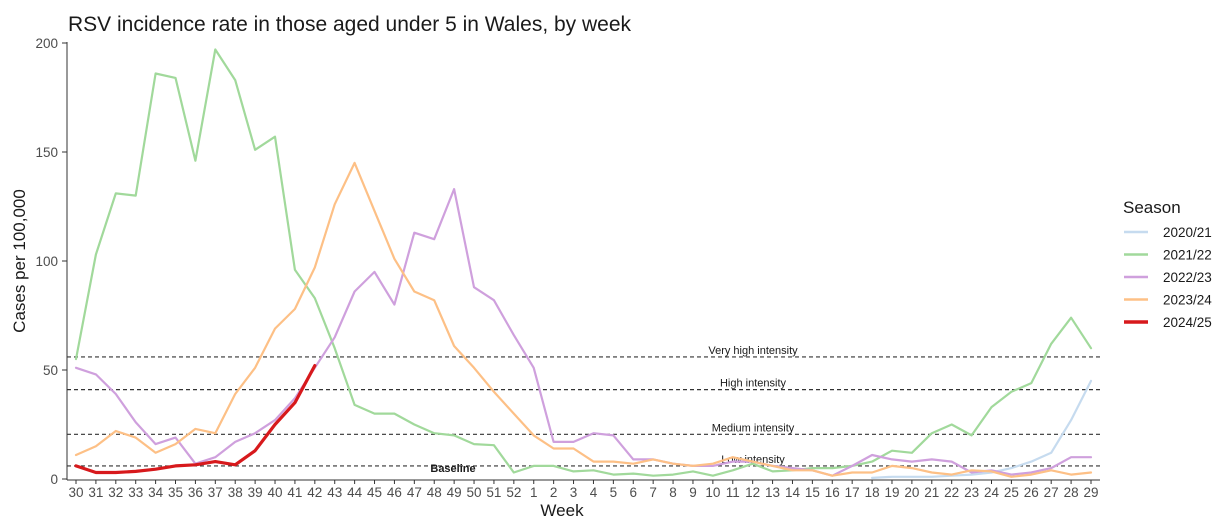  What do you see at coordinates (175, 492) in the screenshot?
I see `x-tick-label: 35` at bounding box center [175, 492].